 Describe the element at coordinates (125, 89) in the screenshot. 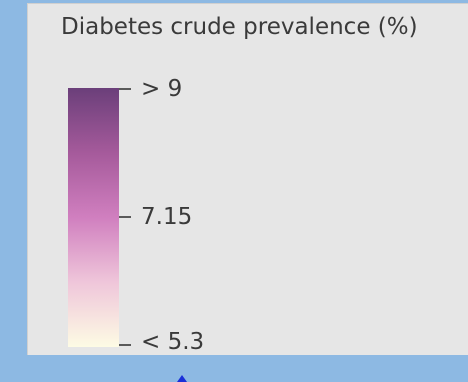

I see `tick-mark-max` at that location.